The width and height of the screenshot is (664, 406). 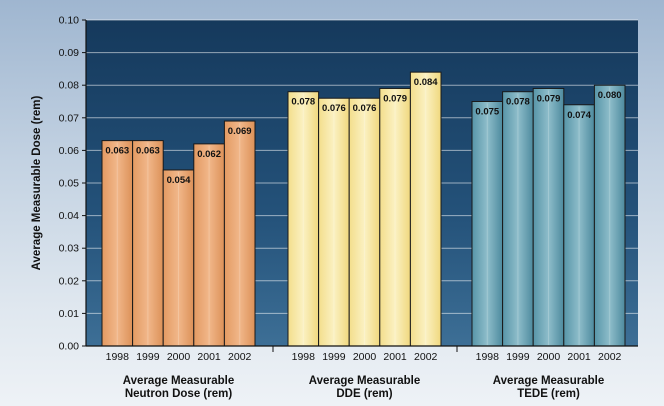 I want to click on data-label: 0.062, so click(x=209, y=154).